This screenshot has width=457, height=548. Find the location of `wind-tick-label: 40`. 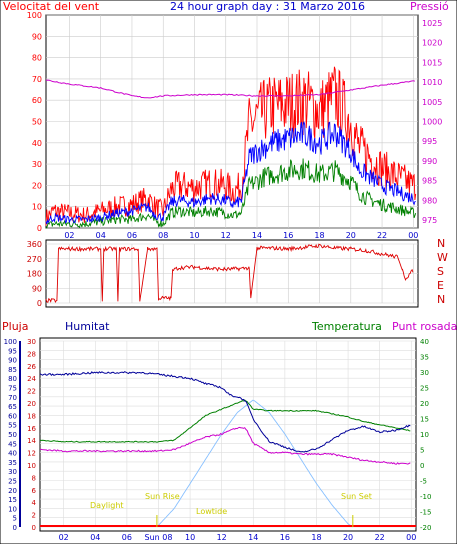

wind-tick-label: 40 is located at coordinates (37, 143).